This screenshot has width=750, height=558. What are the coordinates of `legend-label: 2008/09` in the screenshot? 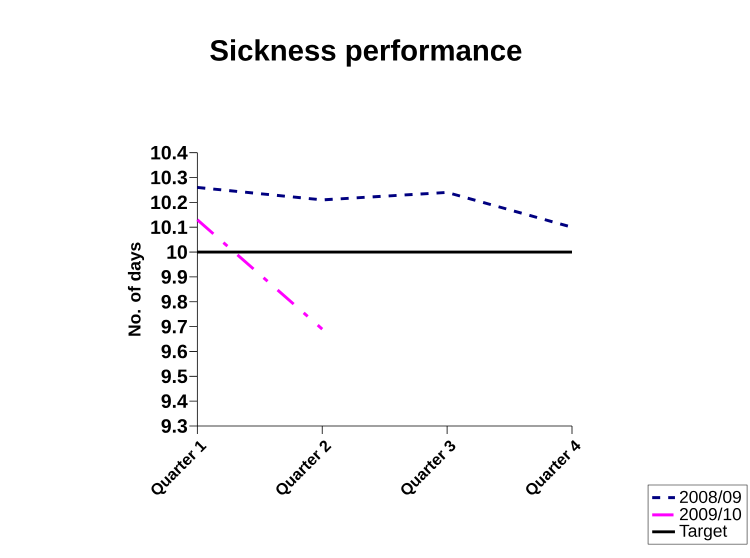 It's located at (710, 497).